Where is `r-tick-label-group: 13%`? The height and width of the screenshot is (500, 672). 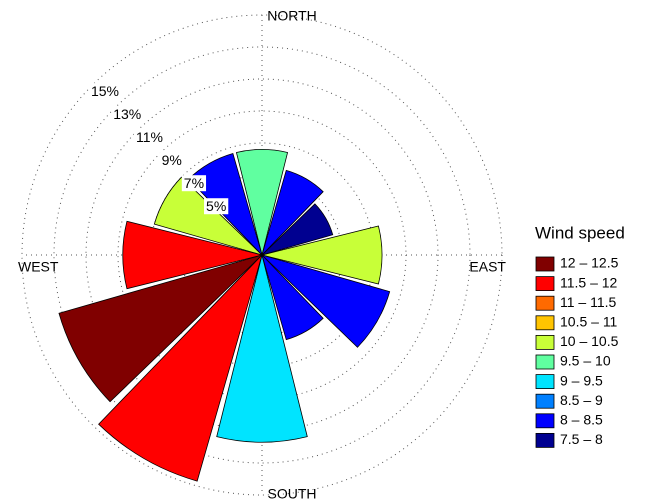 r-tick-label-group: 13% is located at coordinates (127, 114).